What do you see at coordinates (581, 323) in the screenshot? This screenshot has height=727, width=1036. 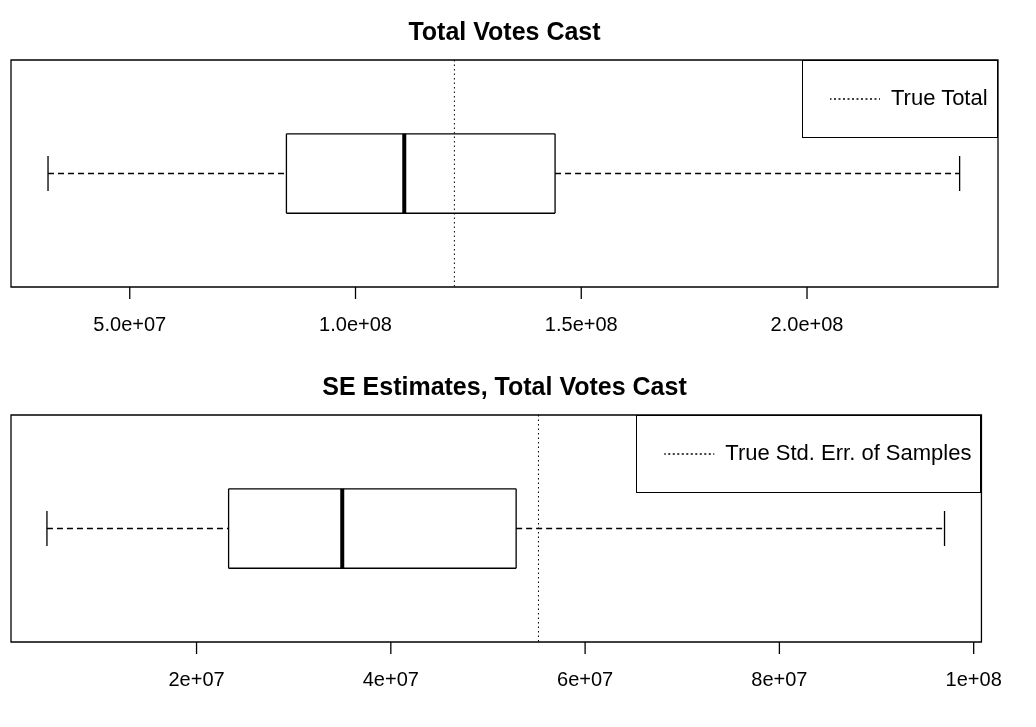 I see `x-tick-label: 1.5e+08` at bounding box center [581, 323].